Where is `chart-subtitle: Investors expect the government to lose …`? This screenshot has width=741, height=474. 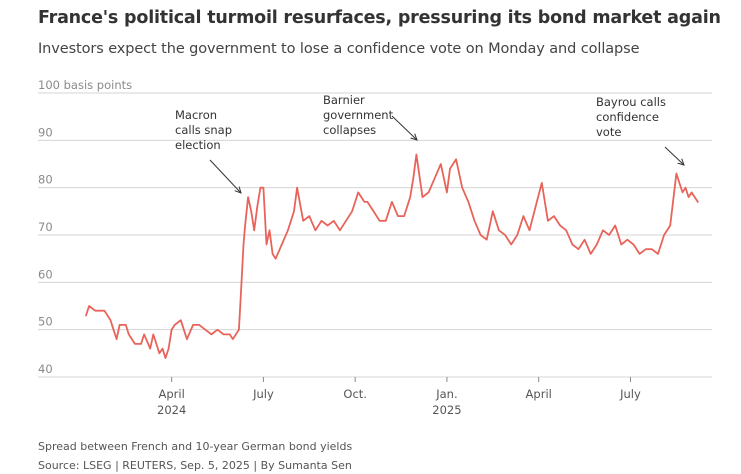 chart-subtitle: Investors expect the government to lose … is located at coordinates (339, 49).